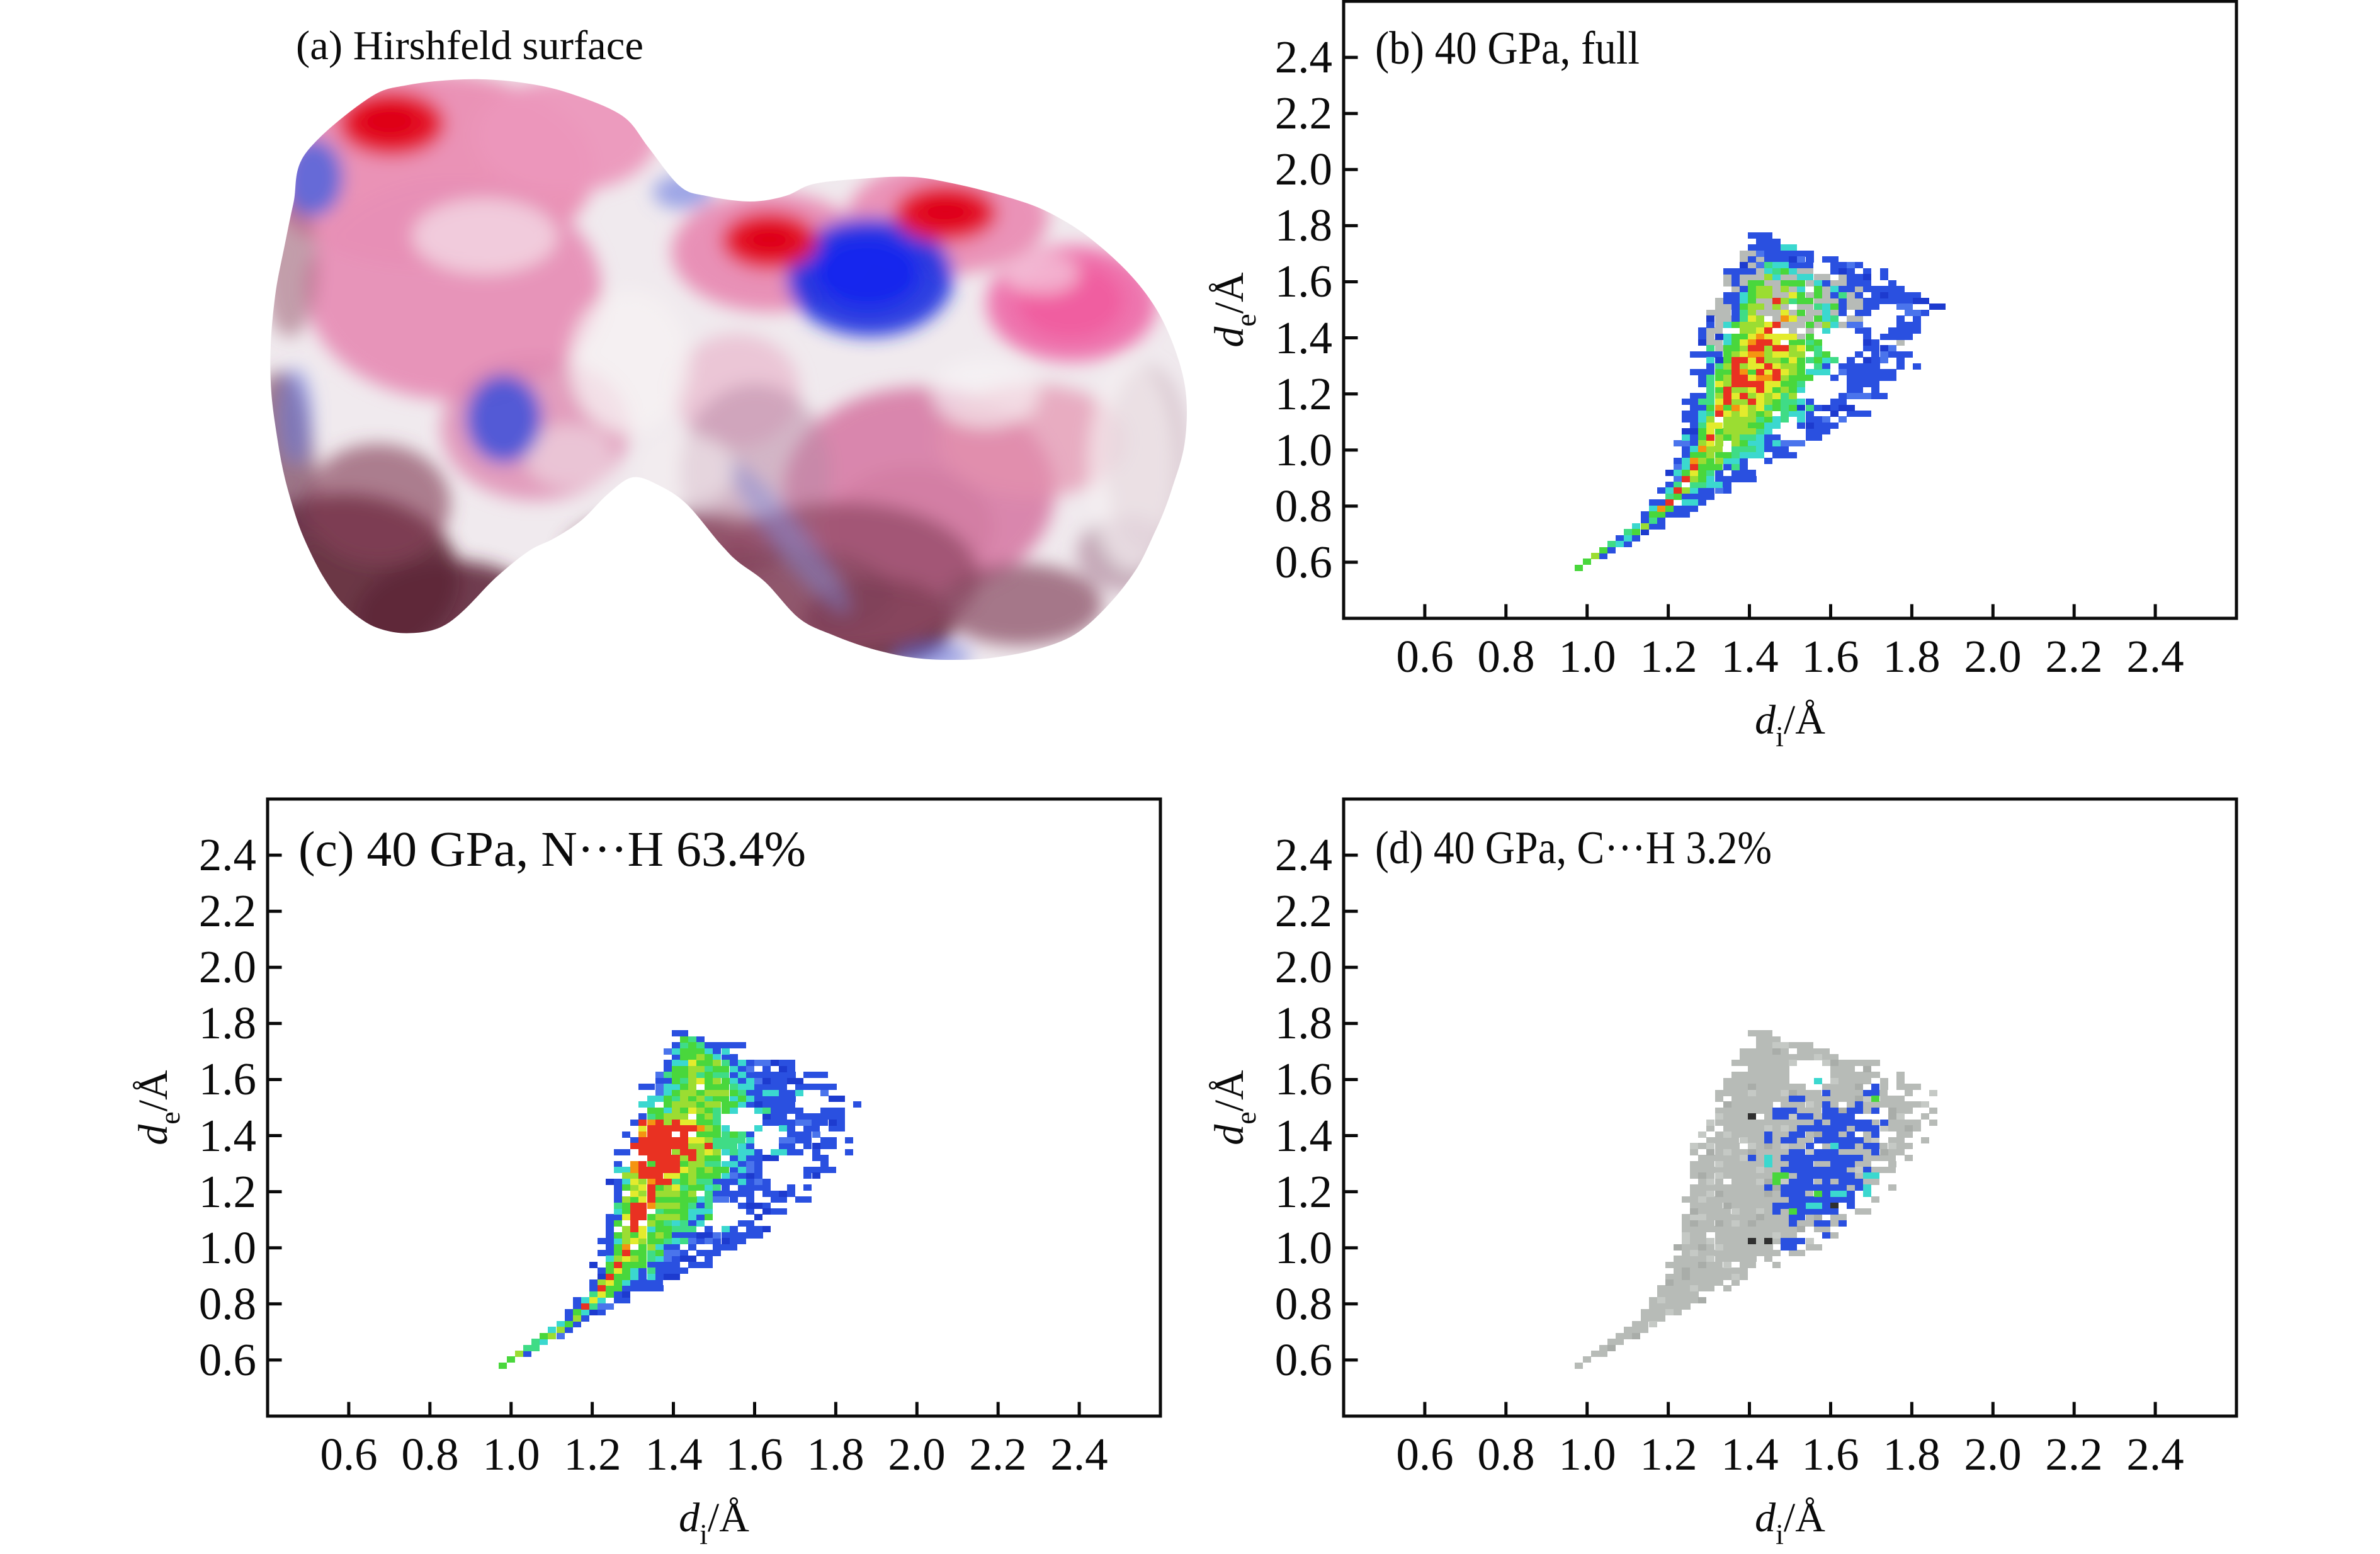  Describe the element at coordinates (1507, 49) in the screenshot. I see `svg-text: (b) 40 GPa, full` at that location.